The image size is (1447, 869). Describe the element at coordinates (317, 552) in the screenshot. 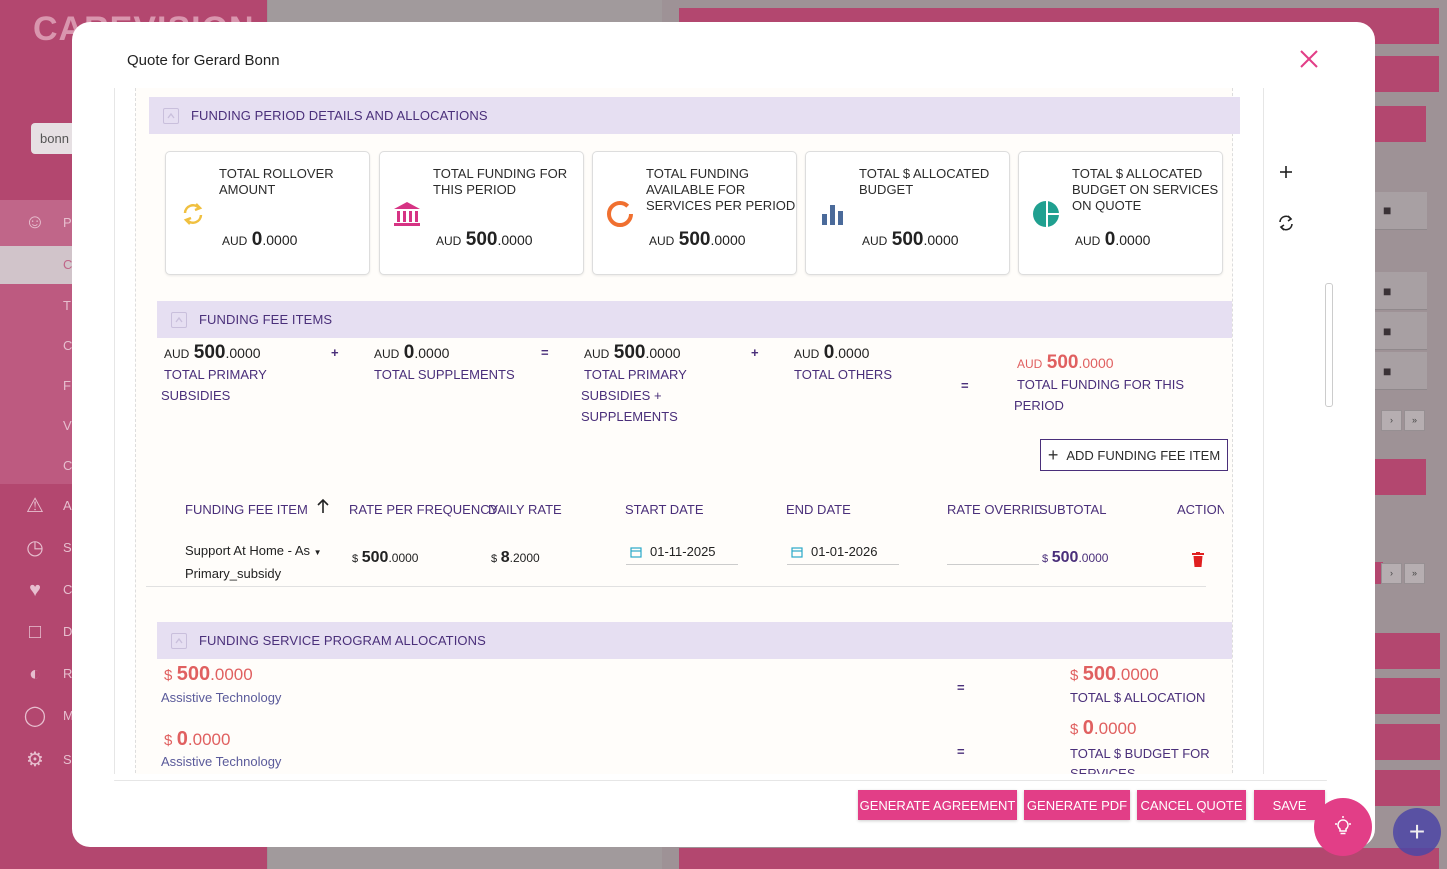

I see `chevron-down-icon: ▼` at that location.